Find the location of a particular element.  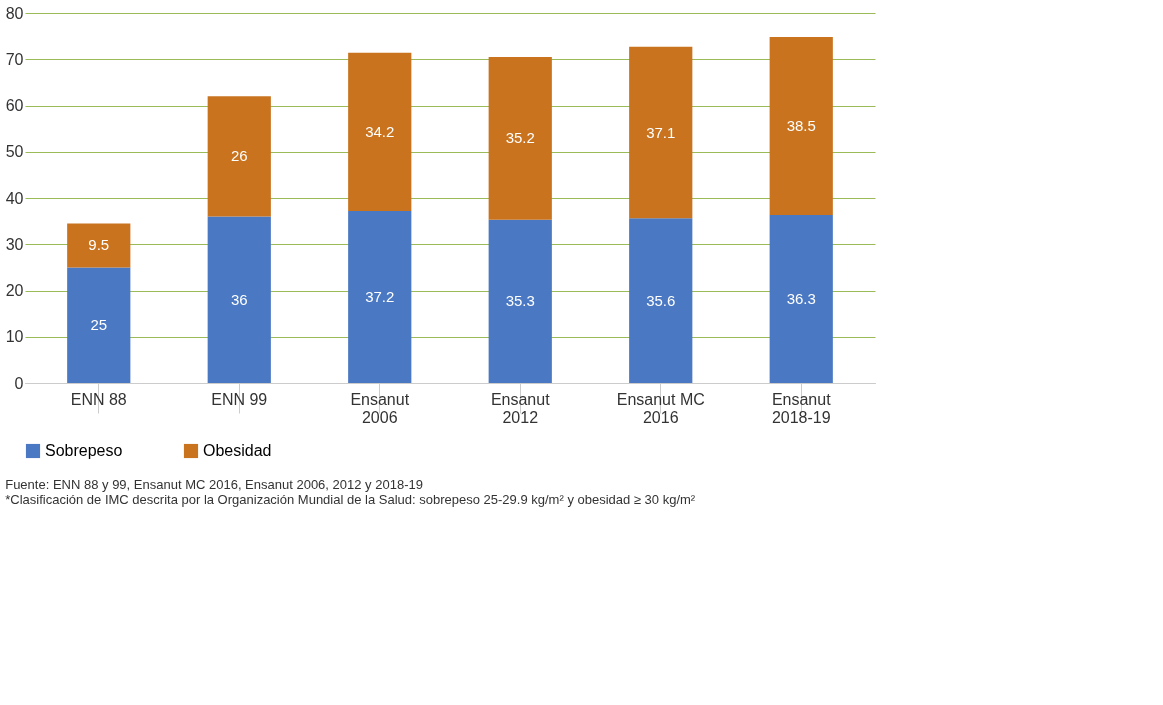

data-label: 35.6 is located at coordinates (661, 300).